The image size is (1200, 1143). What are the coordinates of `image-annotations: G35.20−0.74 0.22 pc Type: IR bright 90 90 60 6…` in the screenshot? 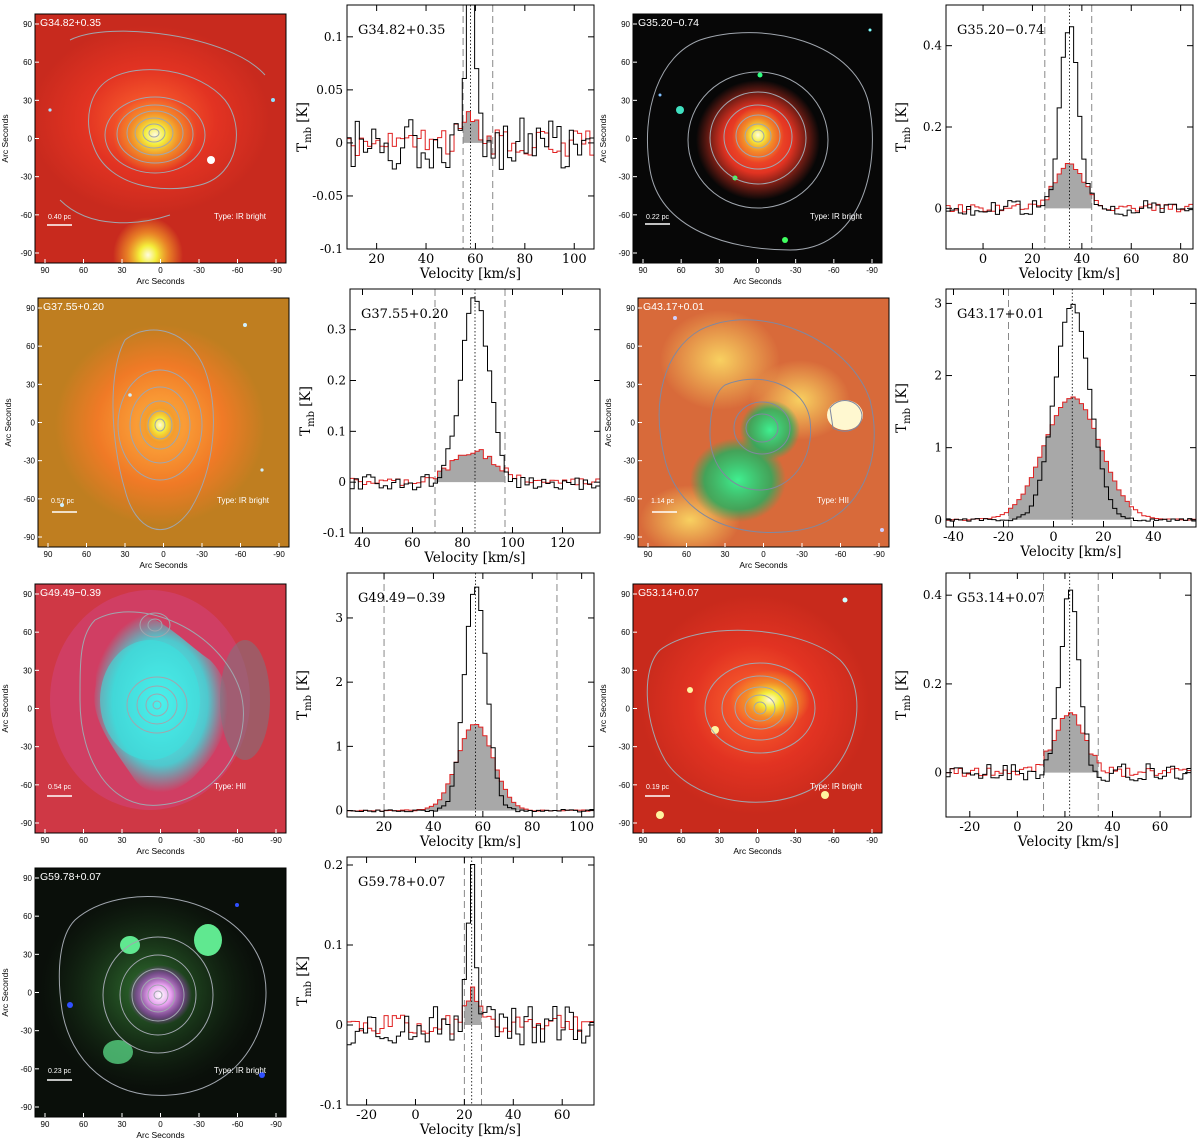 It's located at (738, 151).